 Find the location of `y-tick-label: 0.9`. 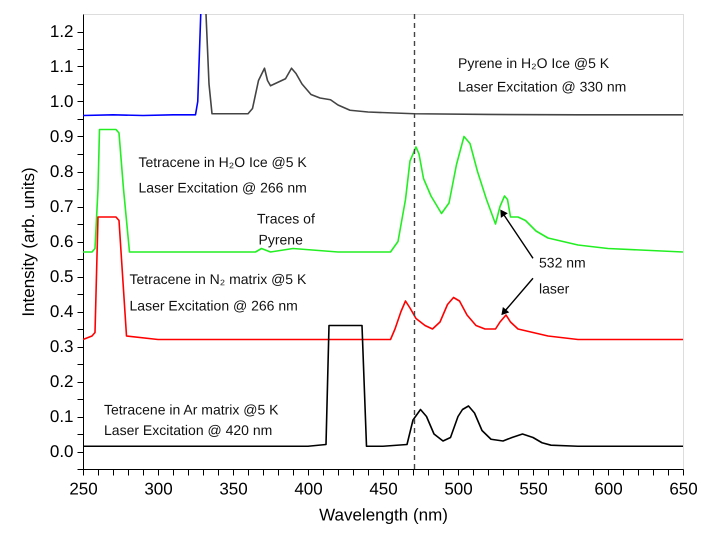

y-tick-label: 0.9 is located at coordinates (62, 136).